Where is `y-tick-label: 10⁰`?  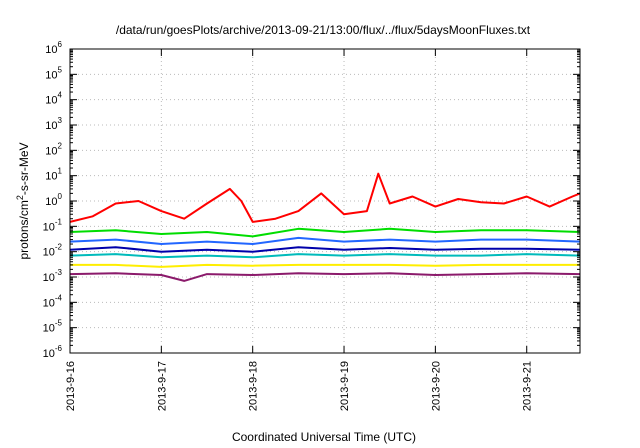 y-tick-label: 10⁰ is located at coordinates (53, 200).